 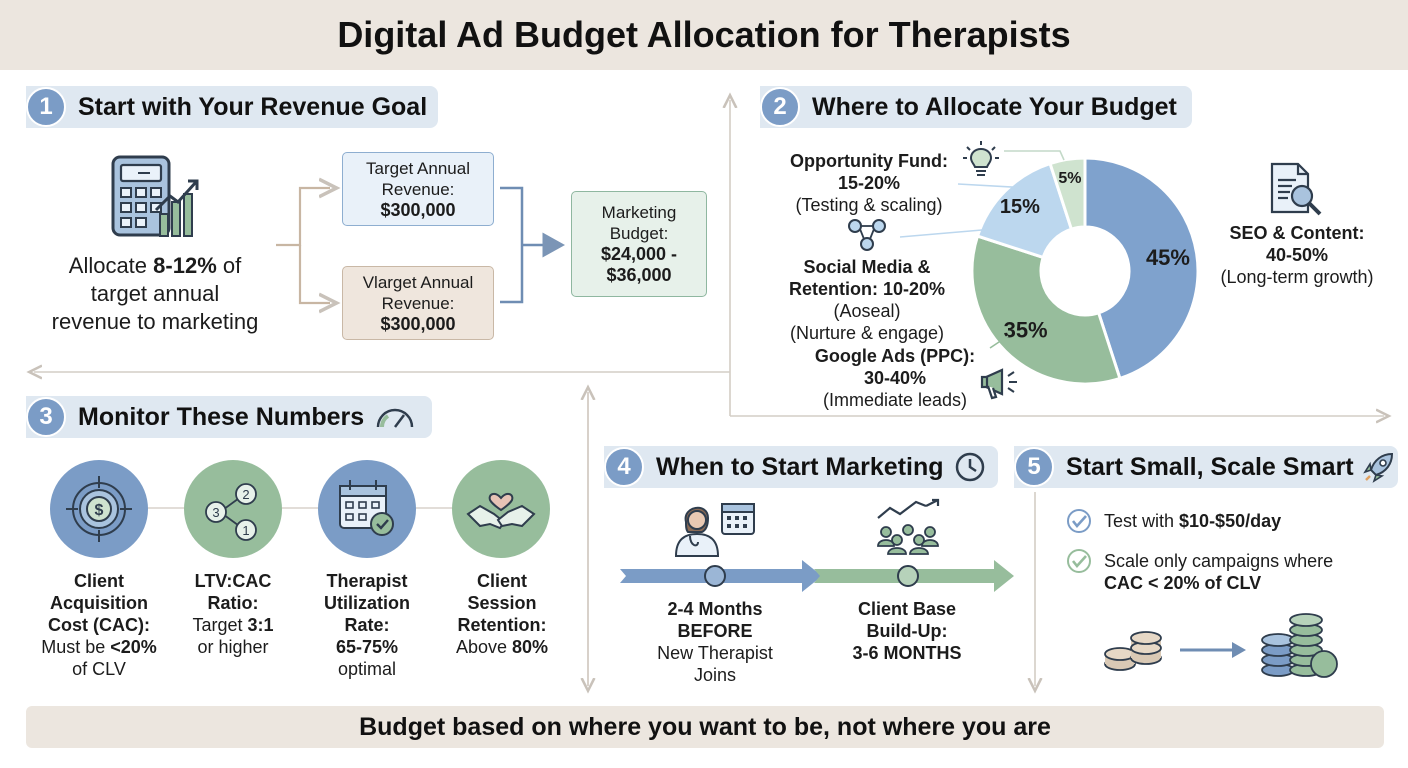 What do you see at coordinates (908, 526) in the screenshot?
I see `team-growth-icon` at bounding box center [908, 526].